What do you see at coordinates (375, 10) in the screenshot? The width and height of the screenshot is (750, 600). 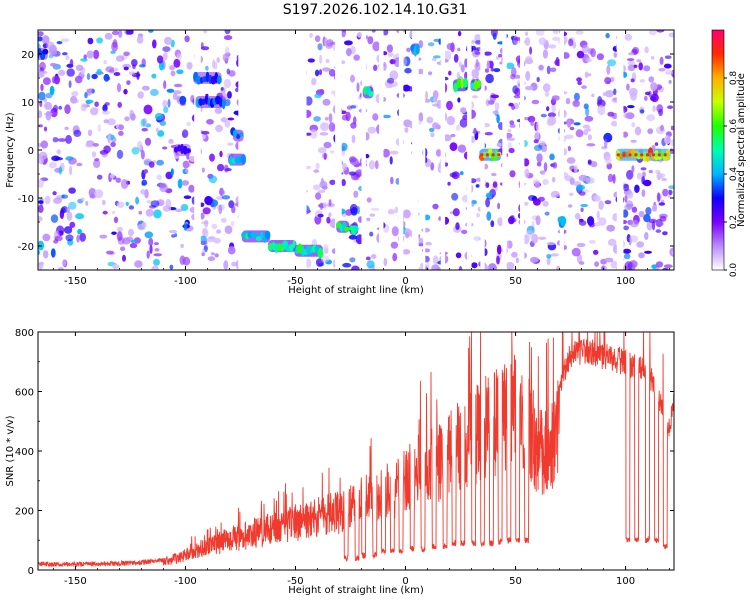 I see `figure-title: S197.2026.102.14.10.G31` at bounding box center [375, 10].